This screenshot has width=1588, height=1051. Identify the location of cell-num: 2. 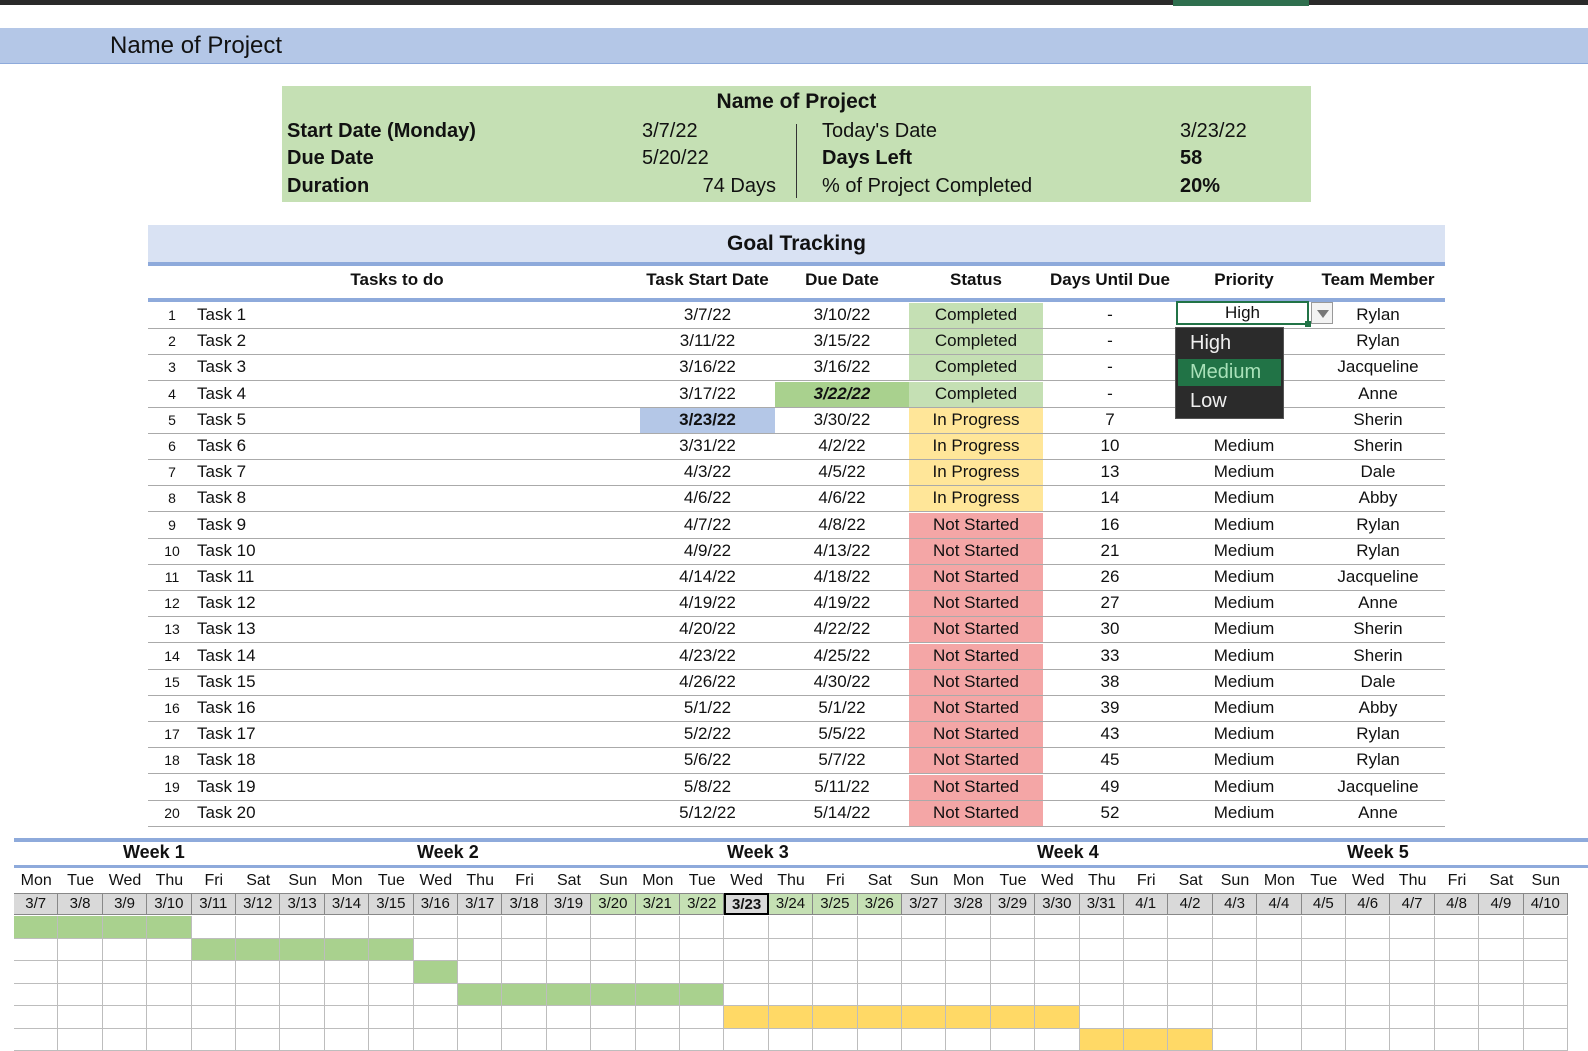
(172, 341).